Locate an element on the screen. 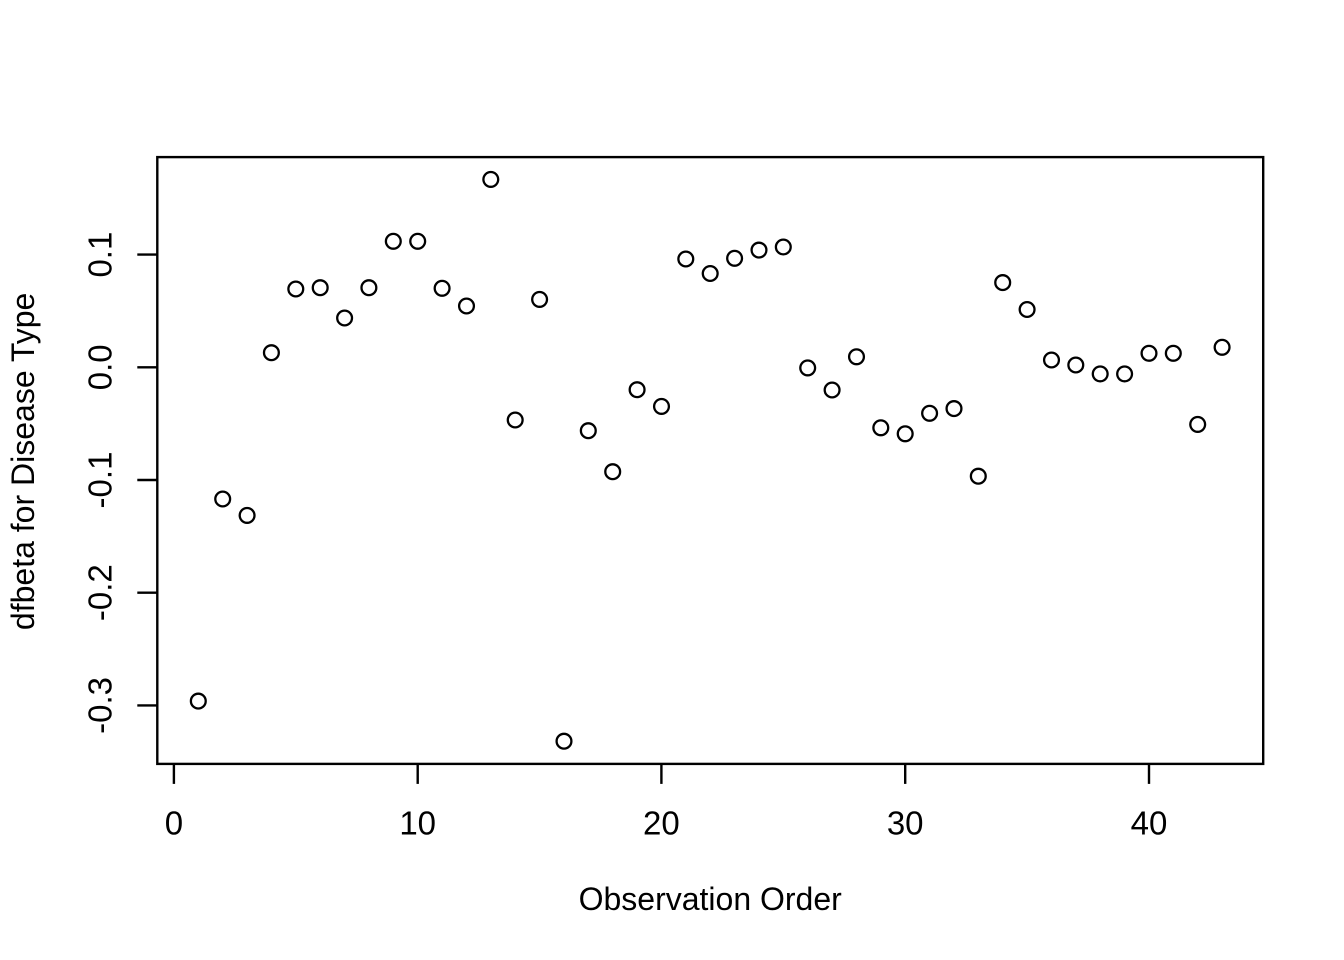 Image resolution: width=1344 pixels, height=960 pixels. svg-text: 30 is located at coordinates (905, 822).